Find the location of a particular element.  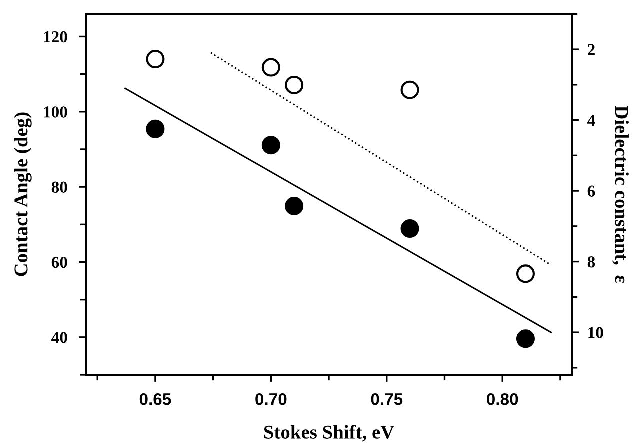

y-axis-title: Contact Angle (deg) is located at coordinates (23, 194).